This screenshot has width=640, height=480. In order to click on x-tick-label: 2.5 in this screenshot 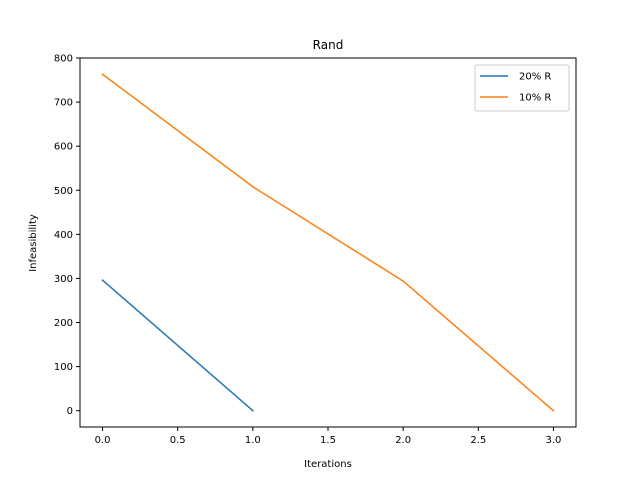, I will do `click(478, 440)`.